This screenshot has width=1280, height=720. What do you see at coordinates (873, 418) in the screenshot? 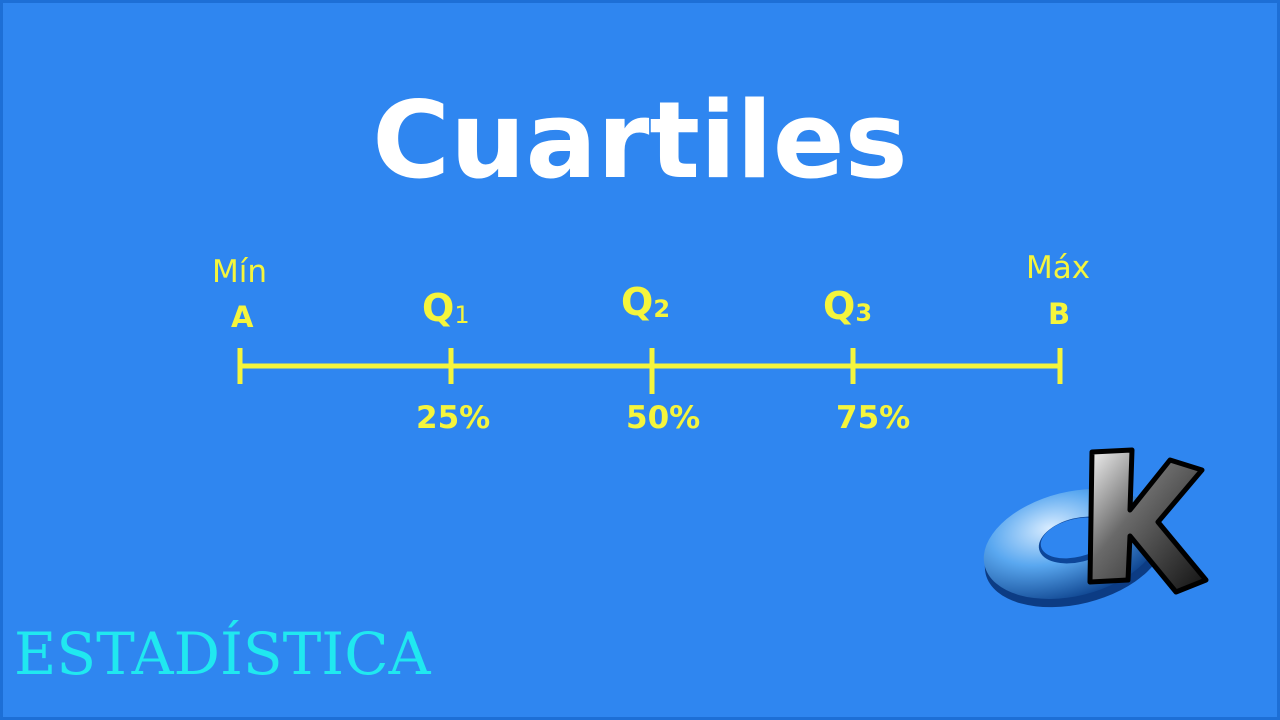
I see `percent-label-q3: 75%` at bounding box center [873, 418].